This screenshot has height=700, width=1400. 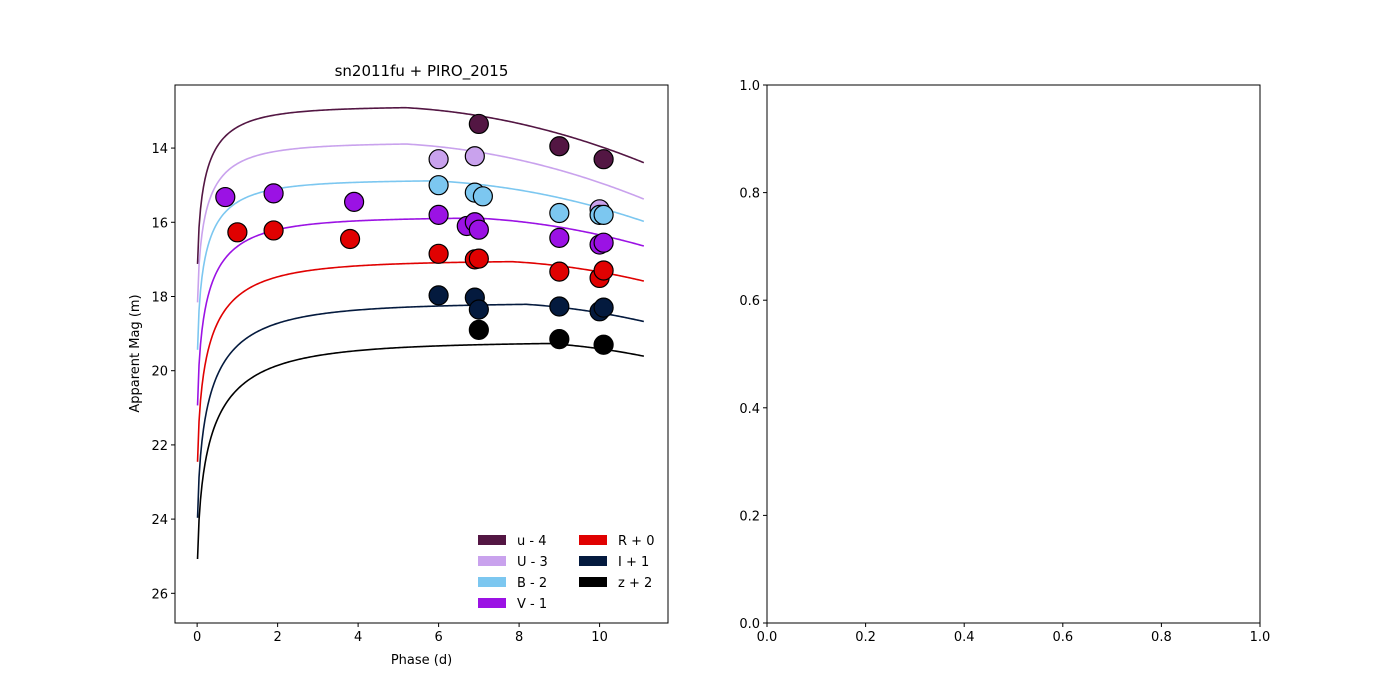 What do you see at coordinates (438, 637) in the screenshot?
I see `x-tick-label: 6` at bounding box center [438, 637].